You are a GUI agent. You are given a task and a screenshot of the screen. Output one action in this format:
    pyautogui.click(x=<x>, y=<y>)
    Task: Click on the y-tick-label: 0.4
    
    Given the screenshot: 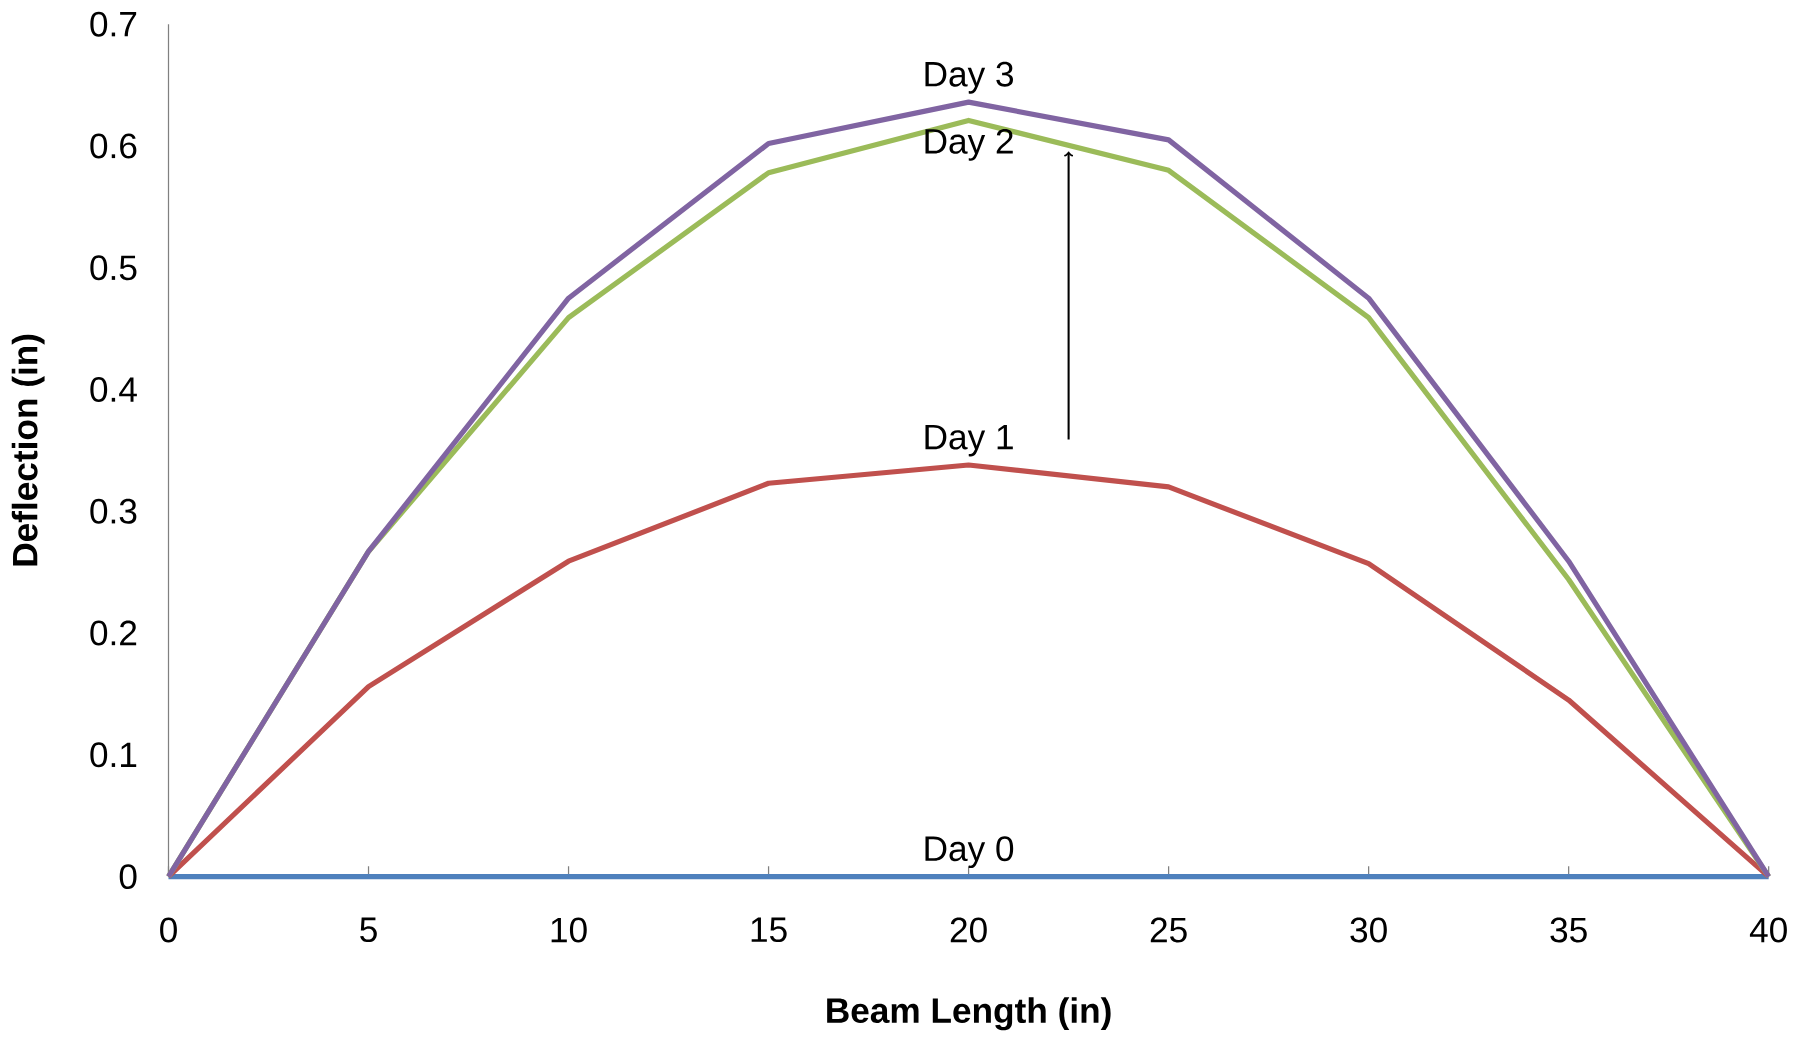 What is the action you would take?
    pyautogui.click(x=113, y=390)
    